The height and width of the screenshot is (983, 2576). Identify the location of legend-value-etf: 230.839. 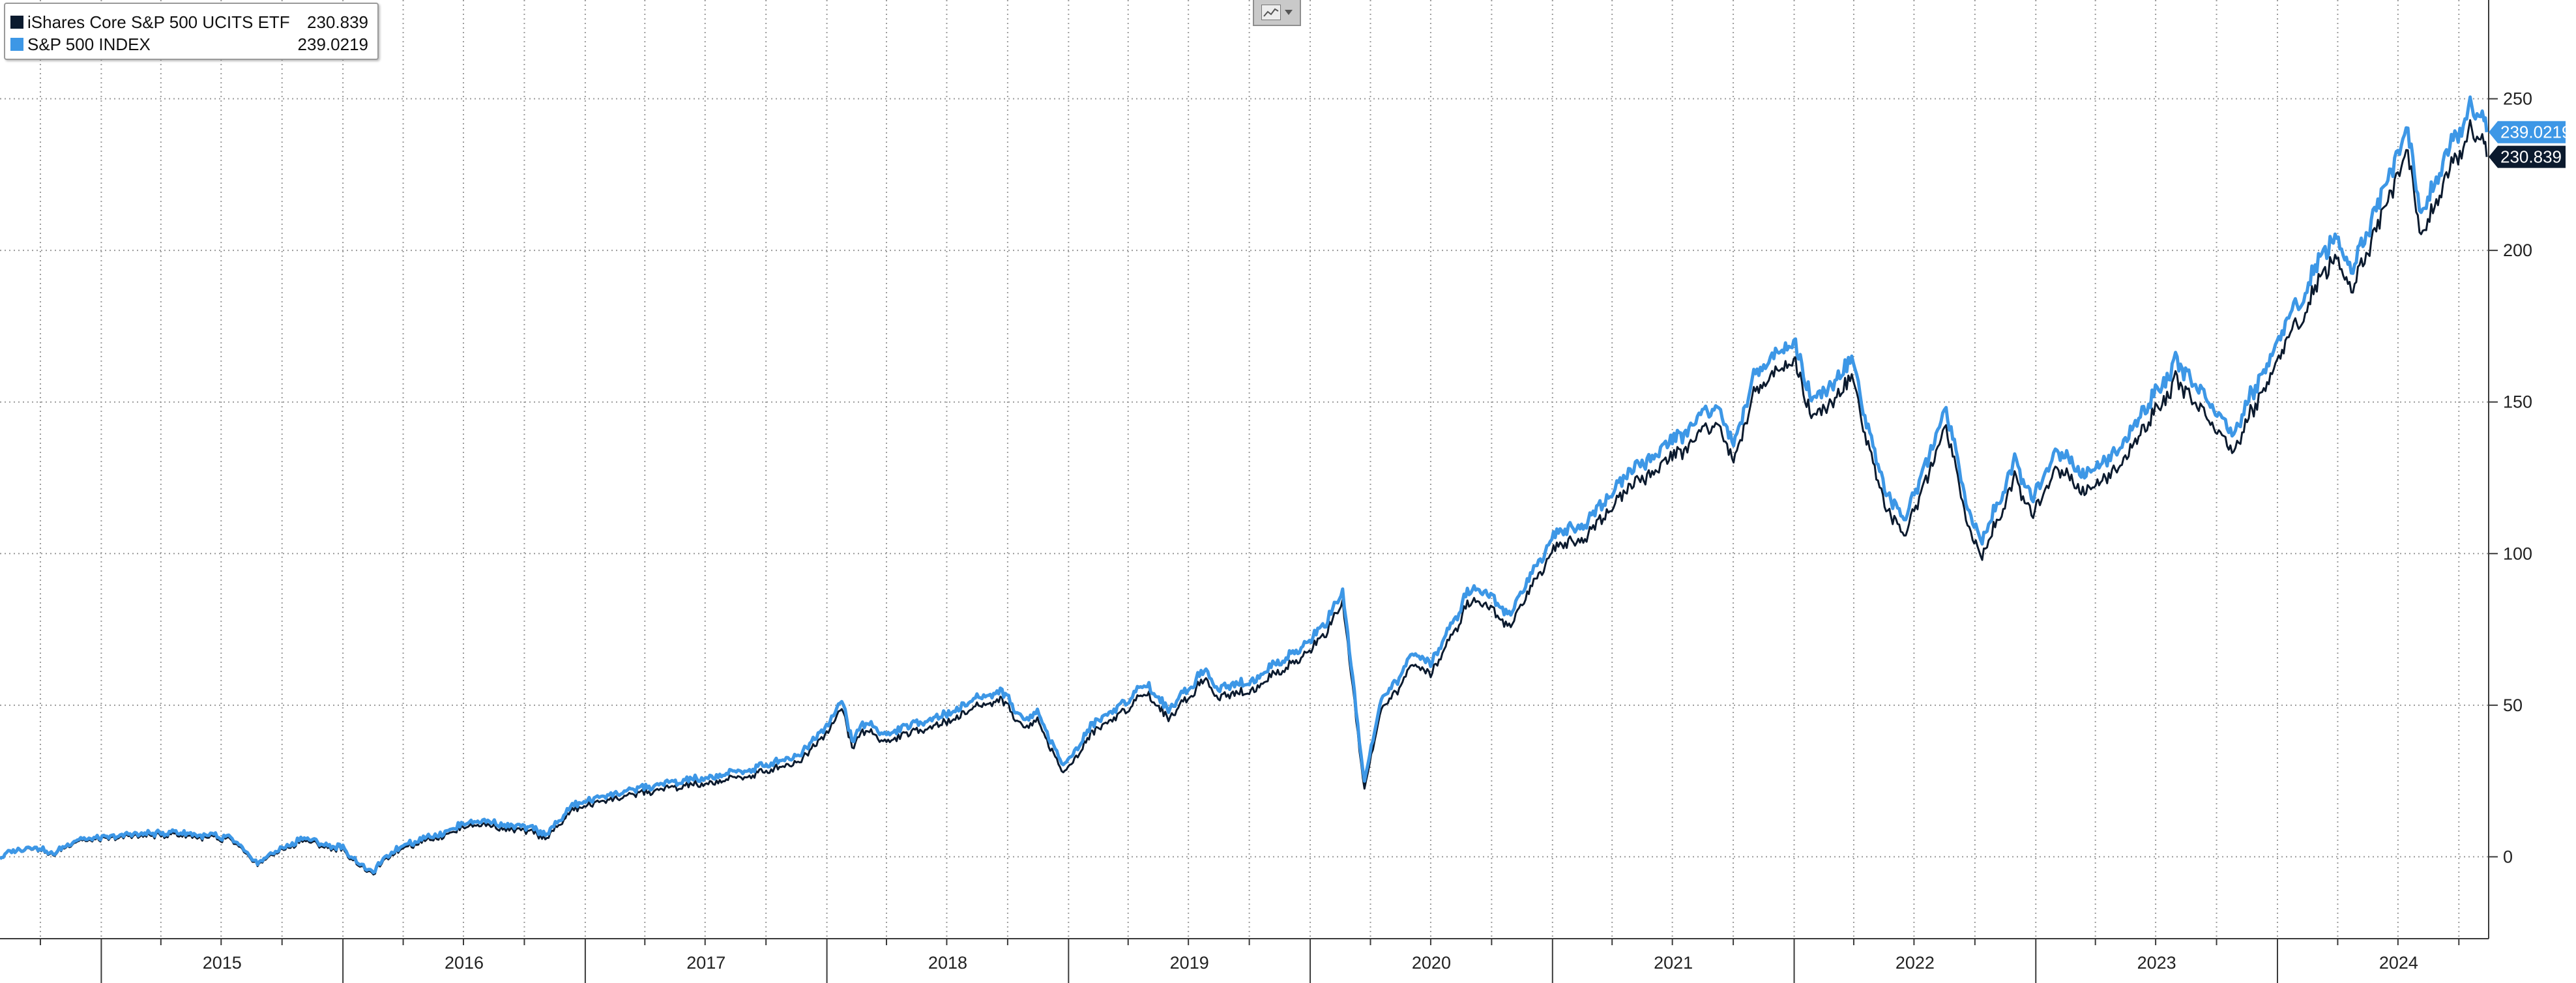
(337, 22).